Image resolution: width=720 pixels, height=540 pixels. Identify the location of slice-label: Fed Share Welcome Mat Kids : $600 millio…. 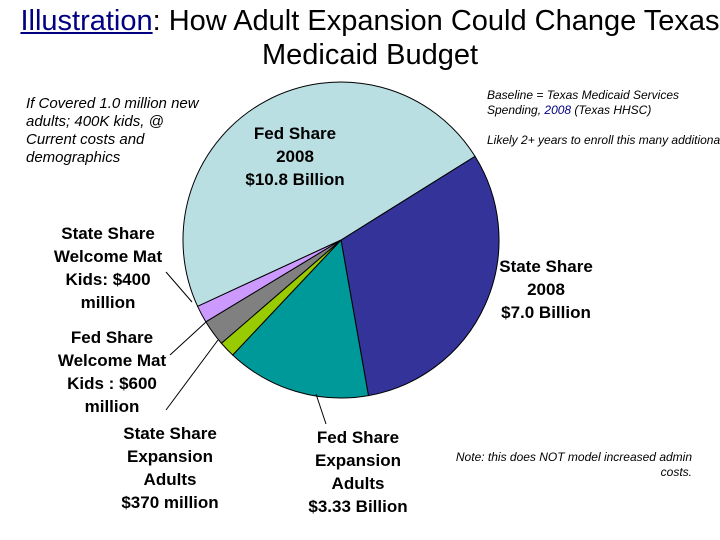
(112, 372).